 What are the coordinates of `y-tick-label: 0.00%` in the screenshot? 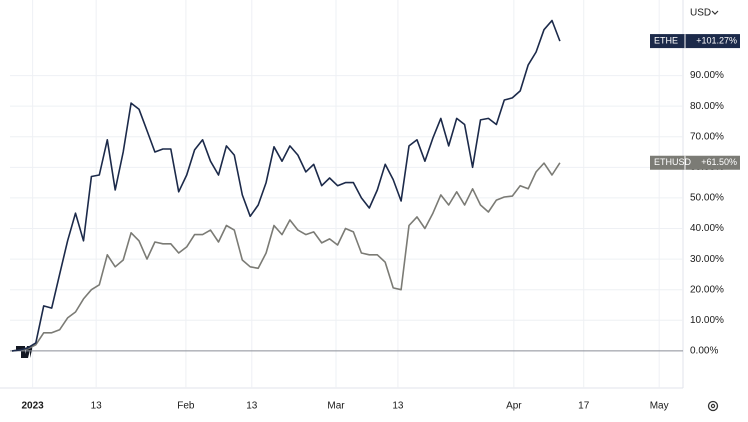 It's located at (704, 351).